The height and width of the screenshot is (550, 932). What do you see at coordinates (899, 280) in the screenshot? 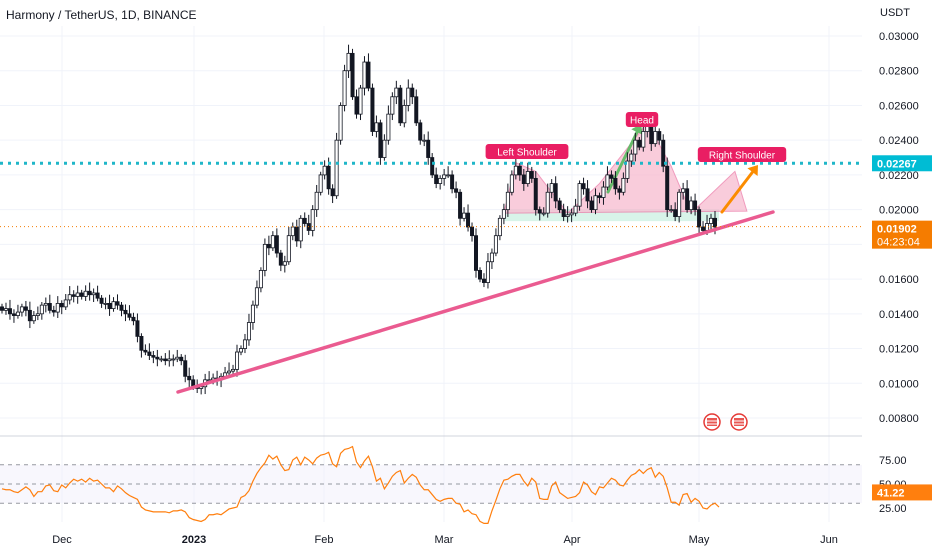
I see `y-tick-label: 0.01600` at bounding box center [899, 280].